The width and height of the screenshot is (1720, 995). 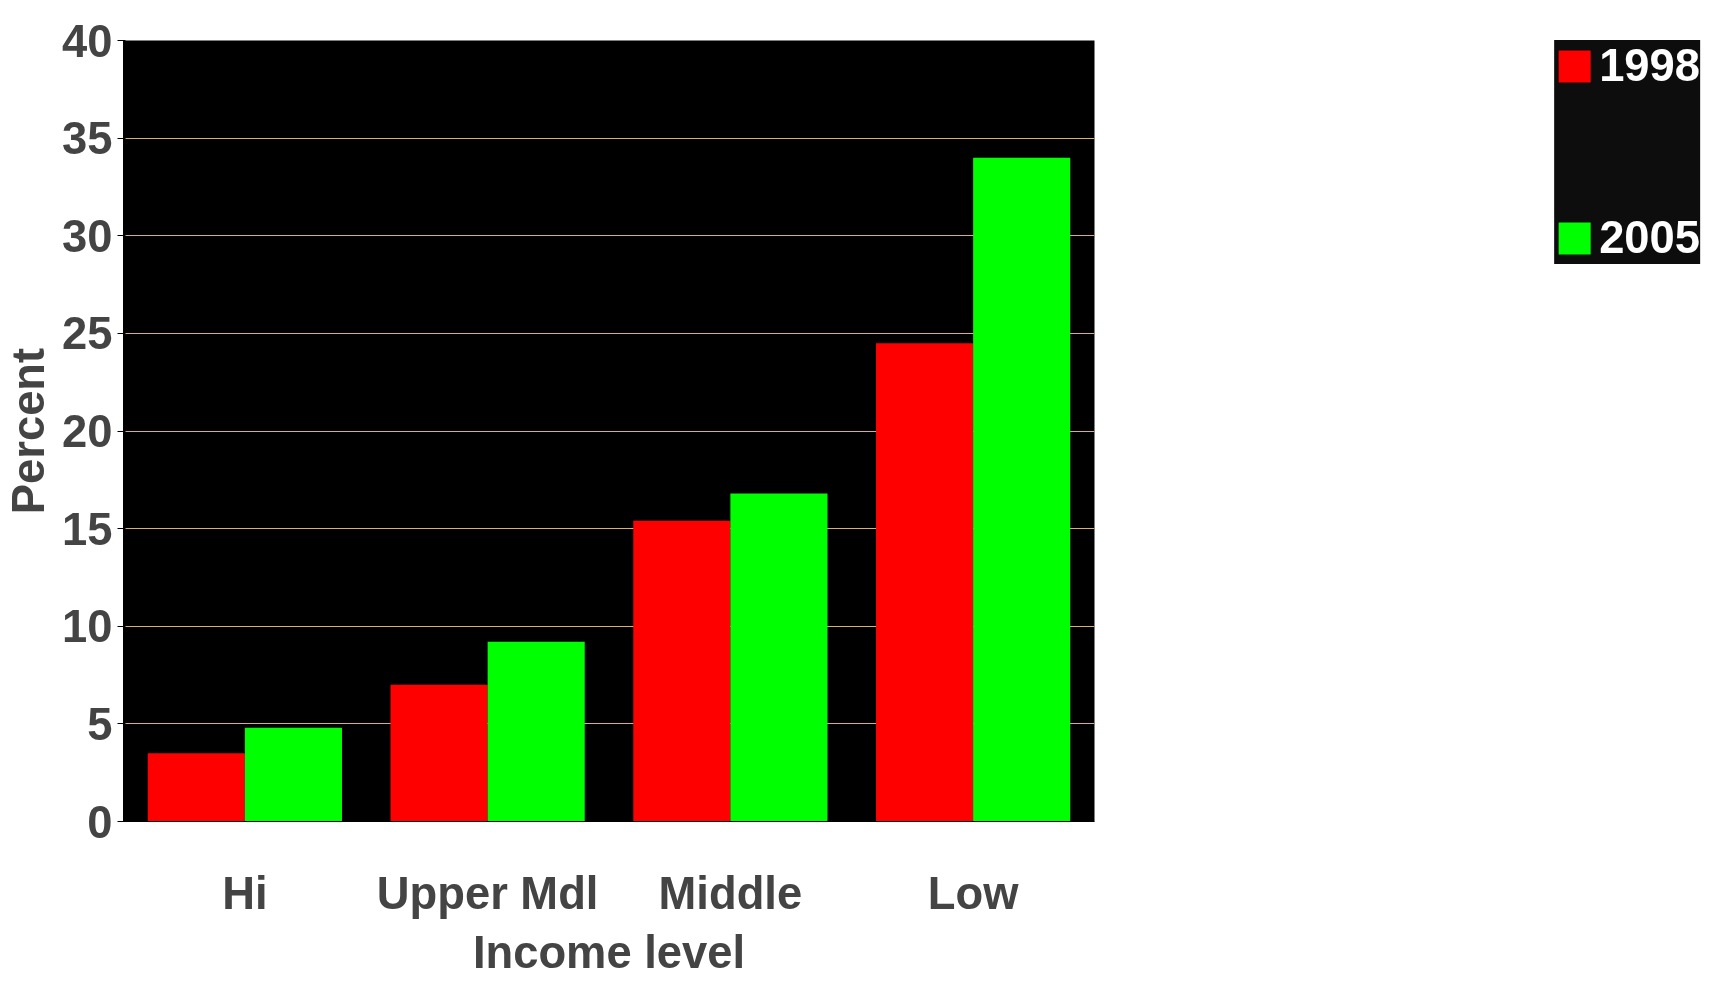 What do you see at coordinates (87, 41) in the screenshot?
I see `y-tick-label: 40` at bounding box center [87, 41].